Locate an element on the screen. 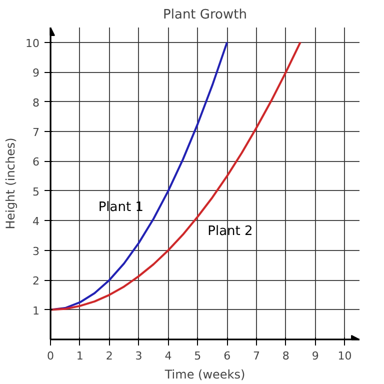  y-tick-label: 7 is located at coordinates (36, 132).